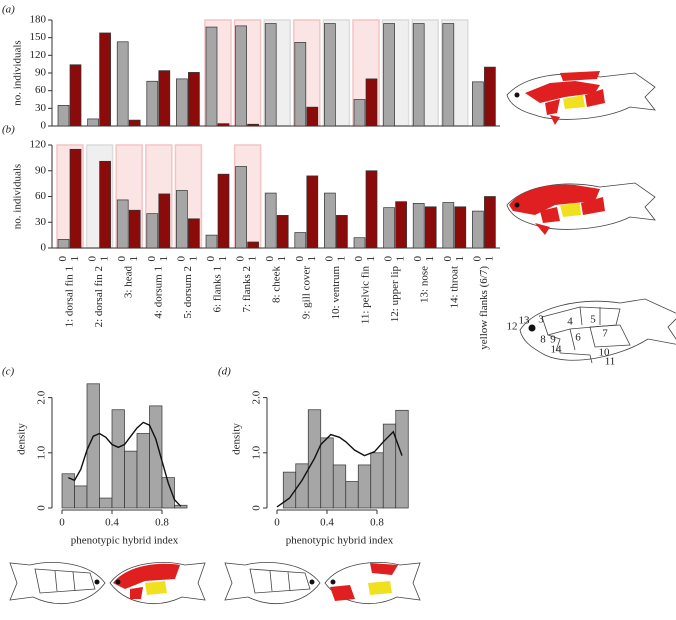 The width and height of the screenshot is (676, 620). Describe the element at coordinates (610, 362) in the screenshot. I see `region-number: 11` at that location.